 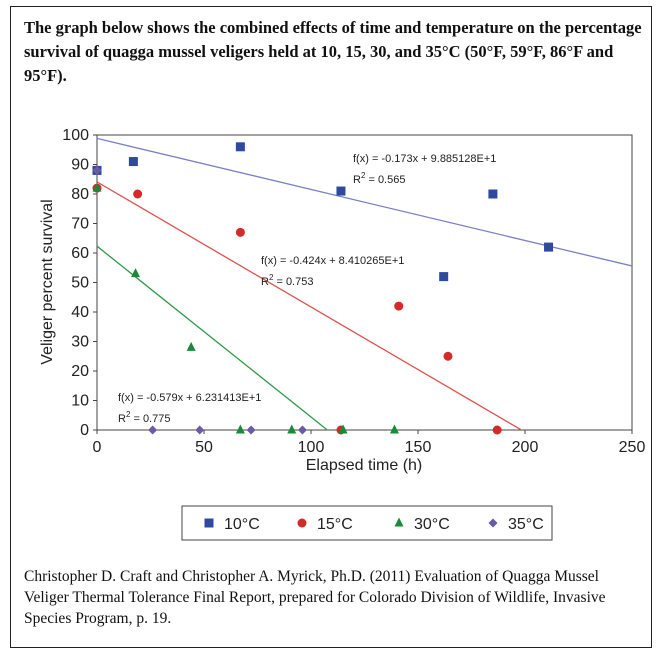 What do you see at coordinates (242, 524) in the screenshot?
I see `legend-label: 10°C` at bounding box center [242, 524].